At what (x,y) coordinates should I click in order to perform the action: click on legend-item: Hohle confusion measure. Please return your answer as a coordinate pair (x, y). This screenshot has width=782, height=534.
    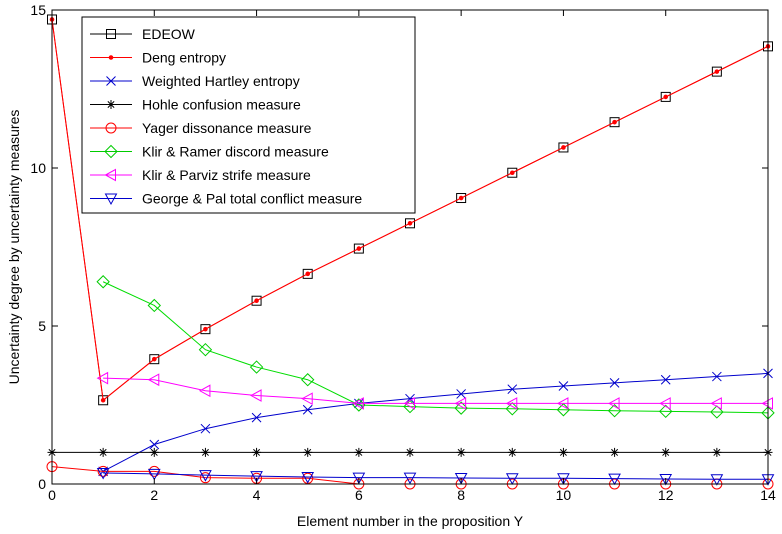
    Looking at the image, I should click on (195, 105).